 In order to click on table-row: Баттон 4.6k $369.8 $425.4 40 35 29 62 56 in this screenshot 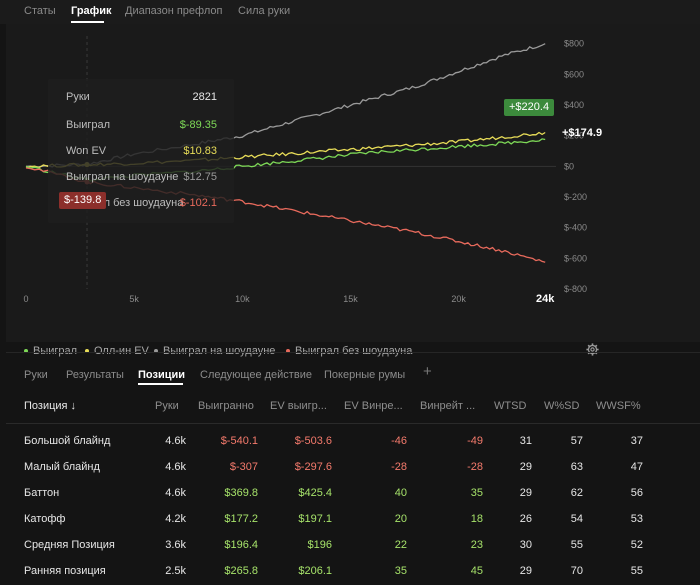, I will do `click(350, 497)`.